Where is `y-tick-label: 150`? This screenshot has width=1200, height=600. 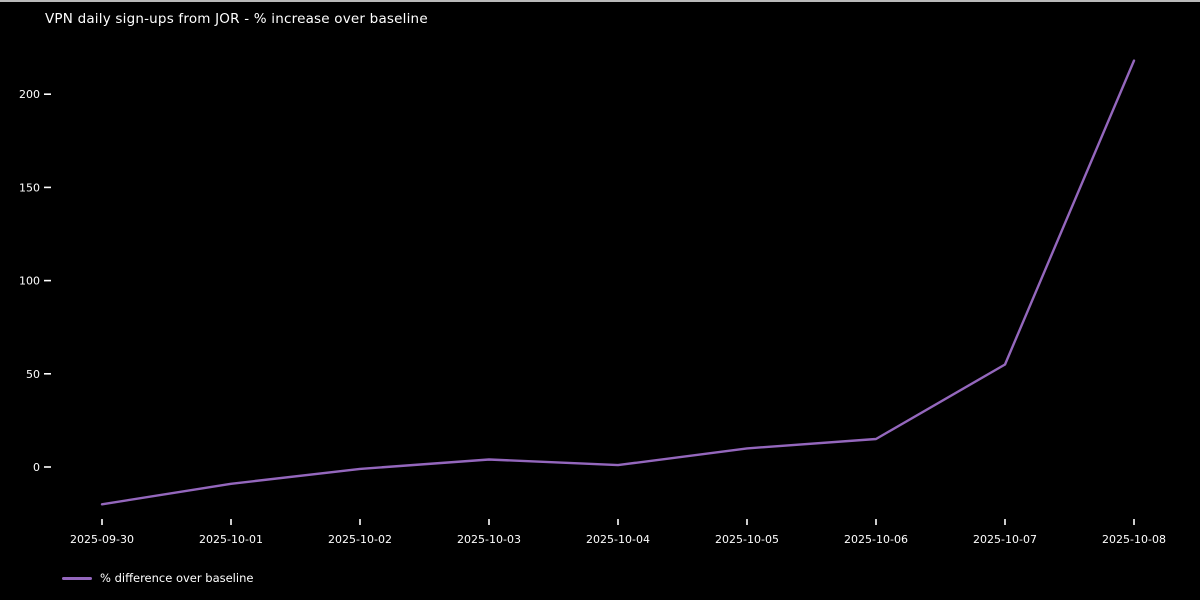 y-tick-label: 150 is located at coordinates (29, 187).